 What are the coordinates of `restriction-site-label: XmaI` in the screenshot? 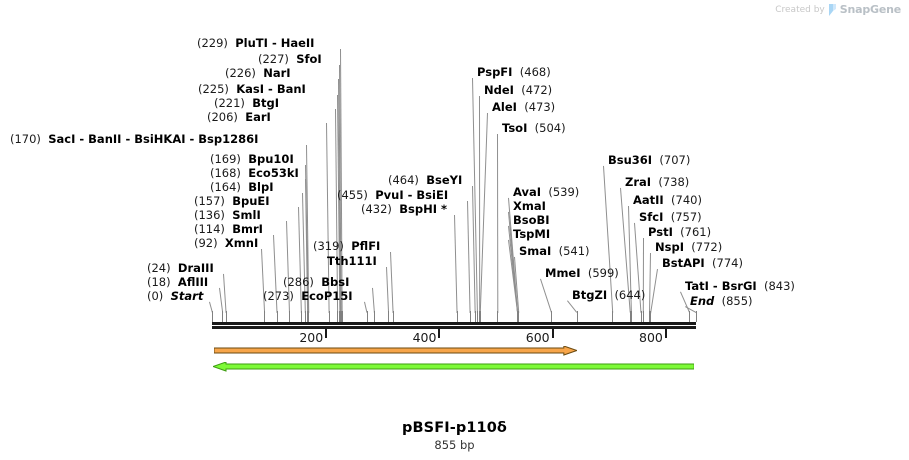 It's located at (529, 206).